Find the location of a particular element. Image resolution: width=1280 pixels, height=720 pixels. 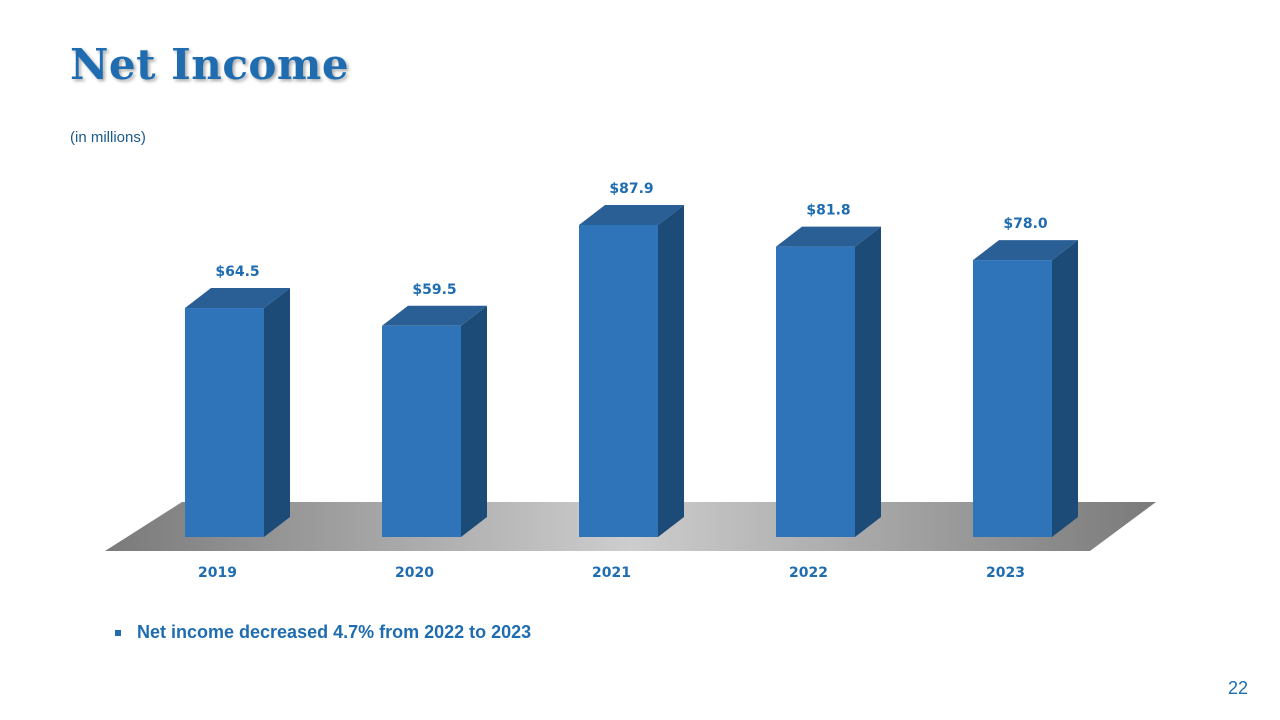

data-label: $87.9 is located at coordinates (631, 189).